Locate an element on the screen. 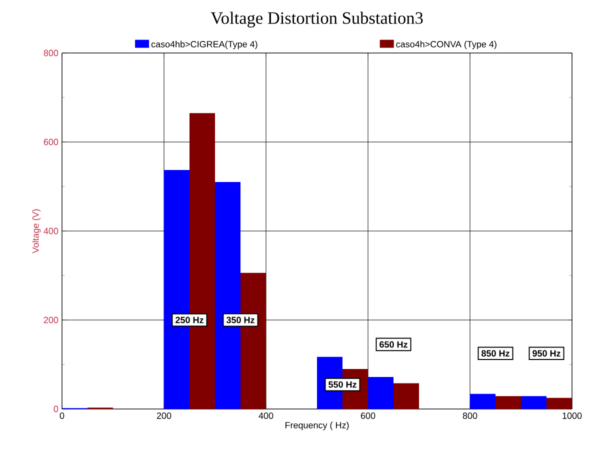 Image resolution: width=591 pixels, height=453 pixels. annotation: 850 Hz is located at coordinates (496, 353).